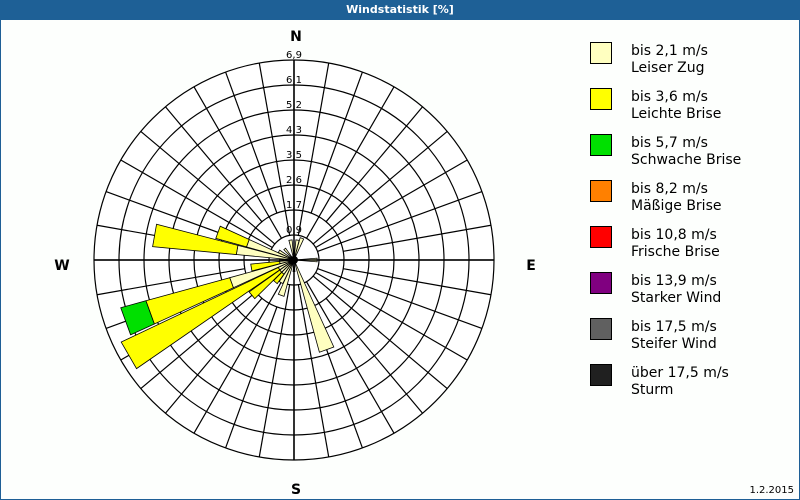 The height and width of the screenshot is (500, 800). Describe the element at coordinates (294, 230) in the screenshot. I see `ring-label: 0,9` at that location.